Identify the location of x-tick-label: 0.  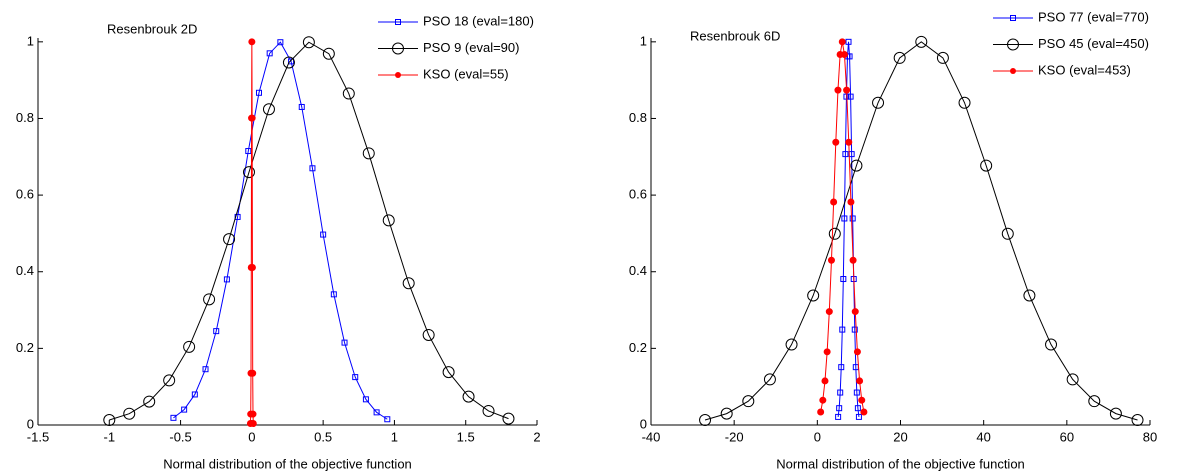
(251, 436).